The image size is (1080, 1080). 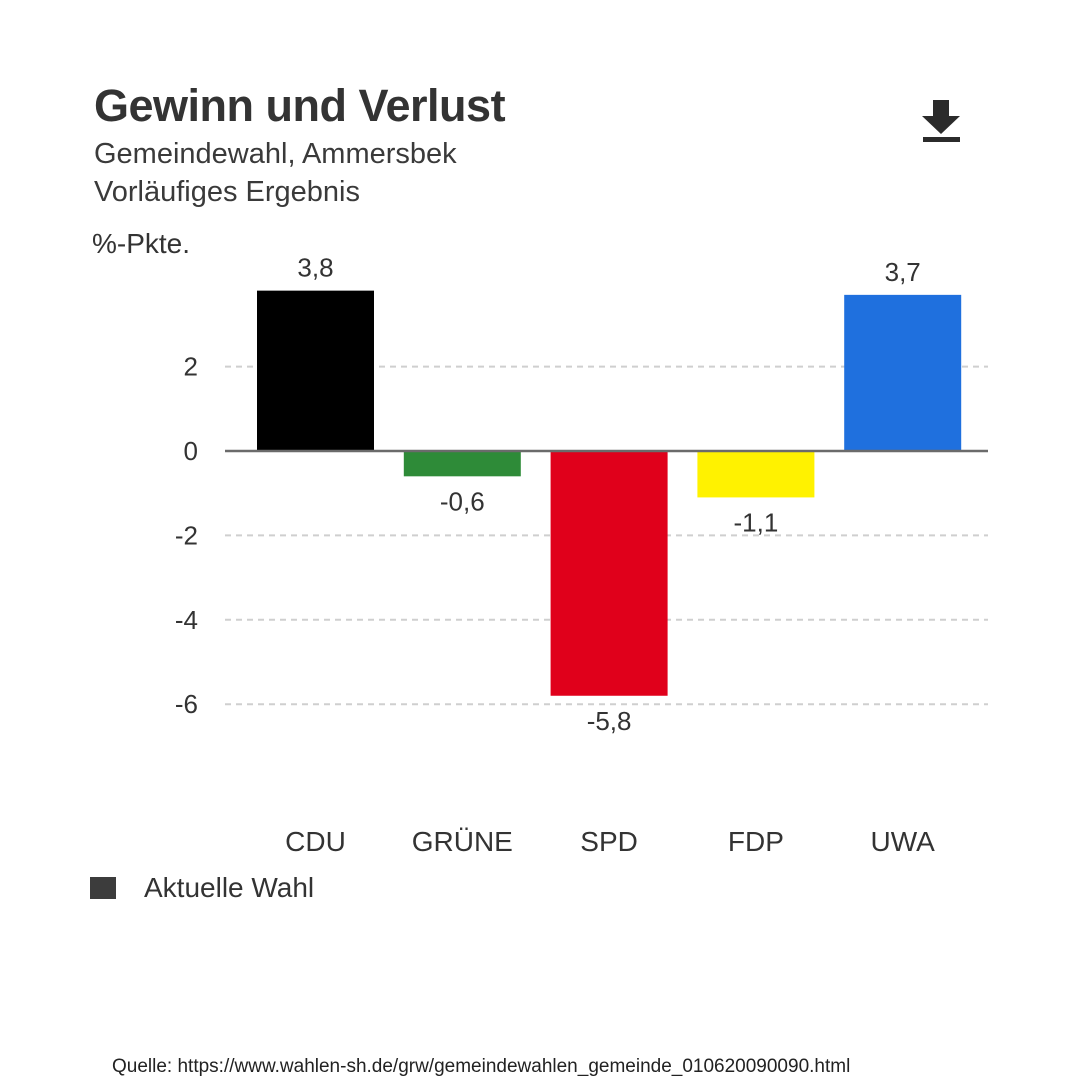 I want to click on download-button, so click(x=941, y=122).